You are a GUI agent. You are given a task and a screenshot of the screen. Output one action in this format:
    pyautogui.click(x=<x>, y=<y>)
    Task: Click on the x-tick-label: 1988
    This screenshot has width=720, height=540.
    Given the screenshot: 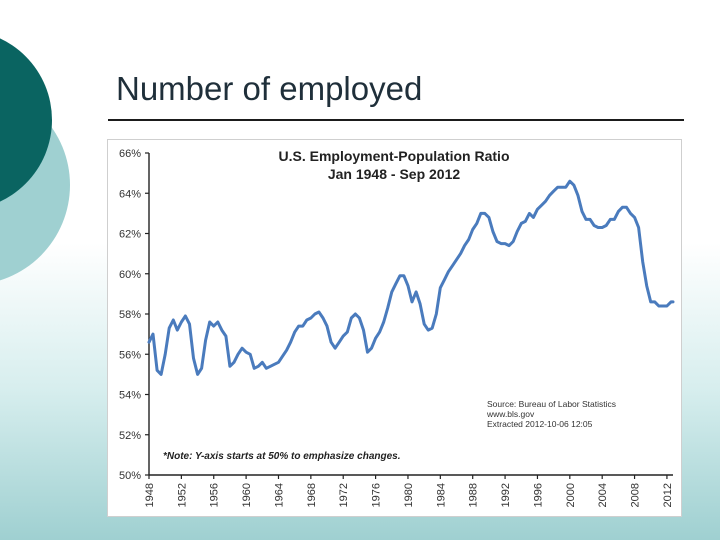 What is the action you would take?
    pyautogui.click(x=474, y=495)
    